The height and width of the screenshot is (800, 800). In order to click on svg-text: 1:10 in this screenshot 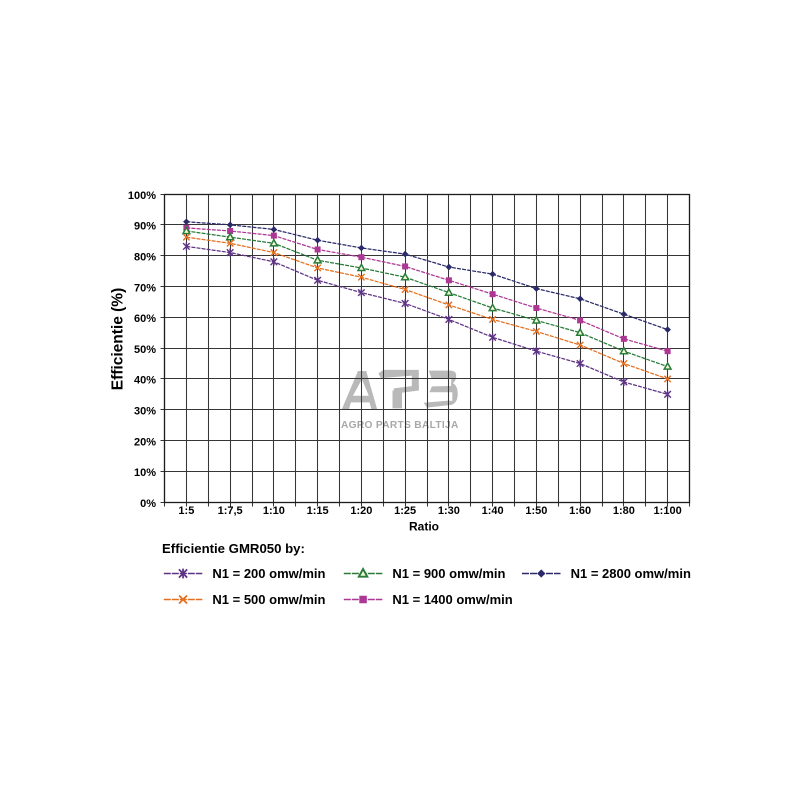, I will do `click(274, 511)`.